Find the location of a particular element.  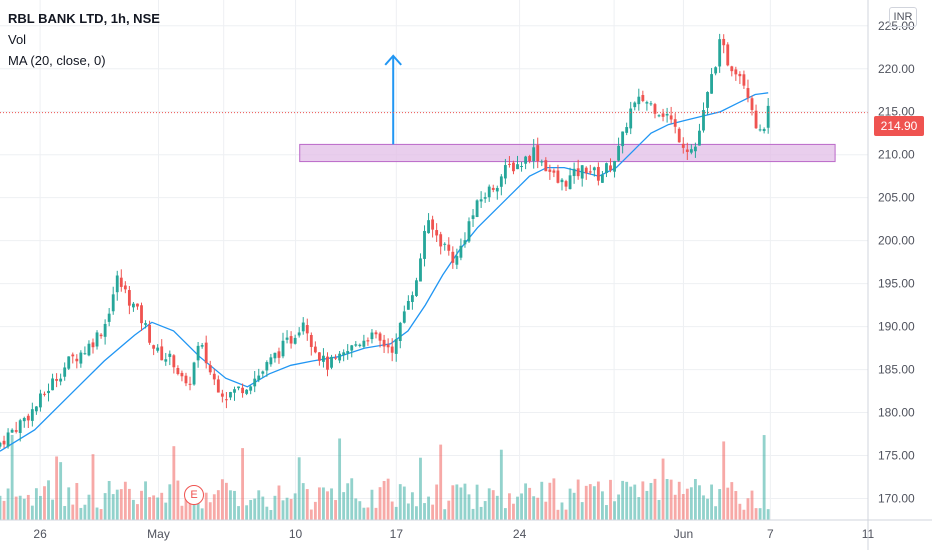

x-tick-label: 17 is located at coordinates (397, 534).